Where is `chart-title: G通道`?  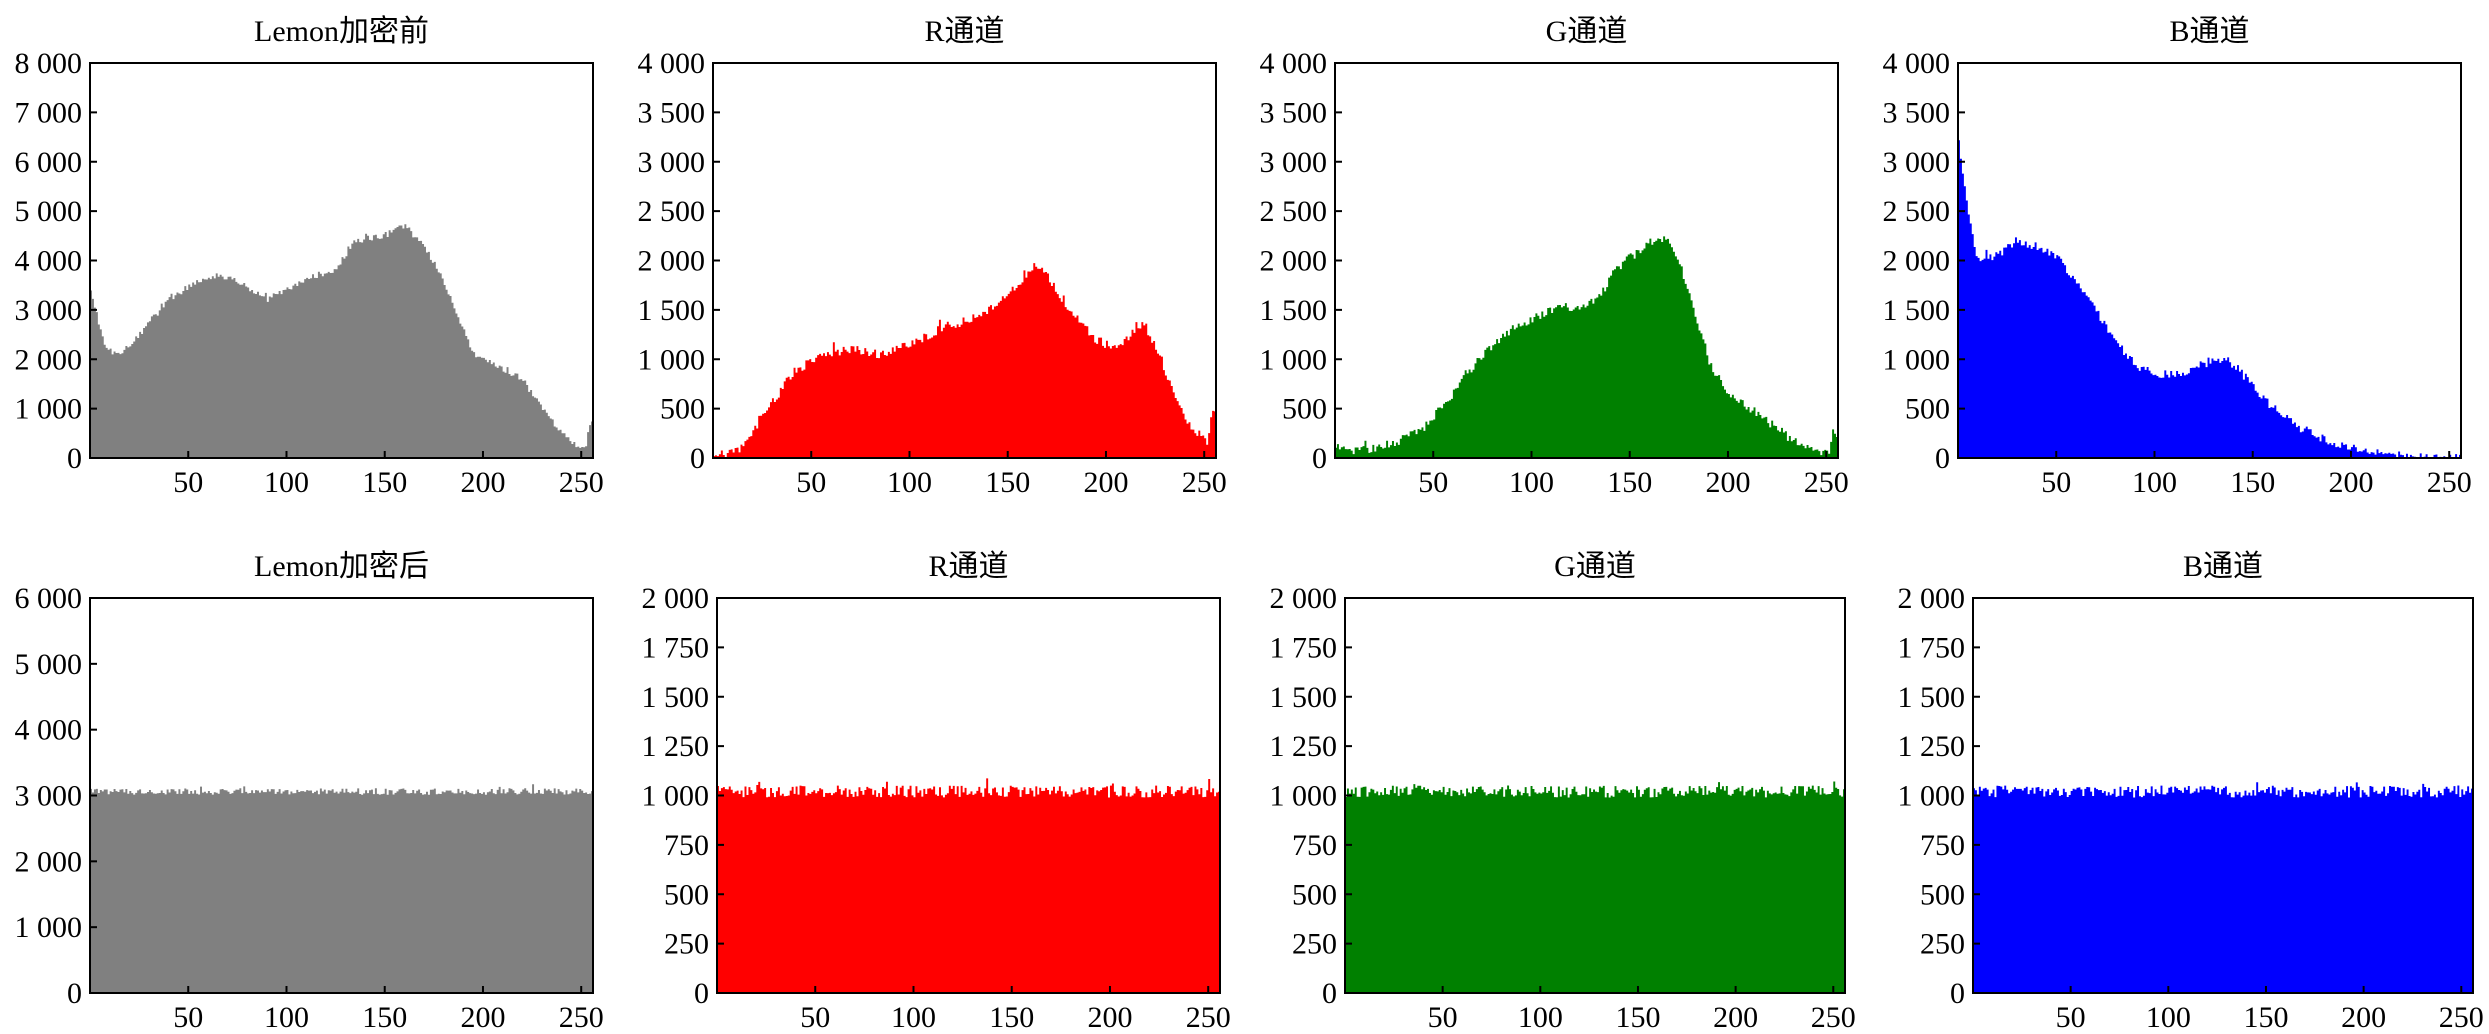 chart-title: G通道 is located at coordinates (1587, 31).